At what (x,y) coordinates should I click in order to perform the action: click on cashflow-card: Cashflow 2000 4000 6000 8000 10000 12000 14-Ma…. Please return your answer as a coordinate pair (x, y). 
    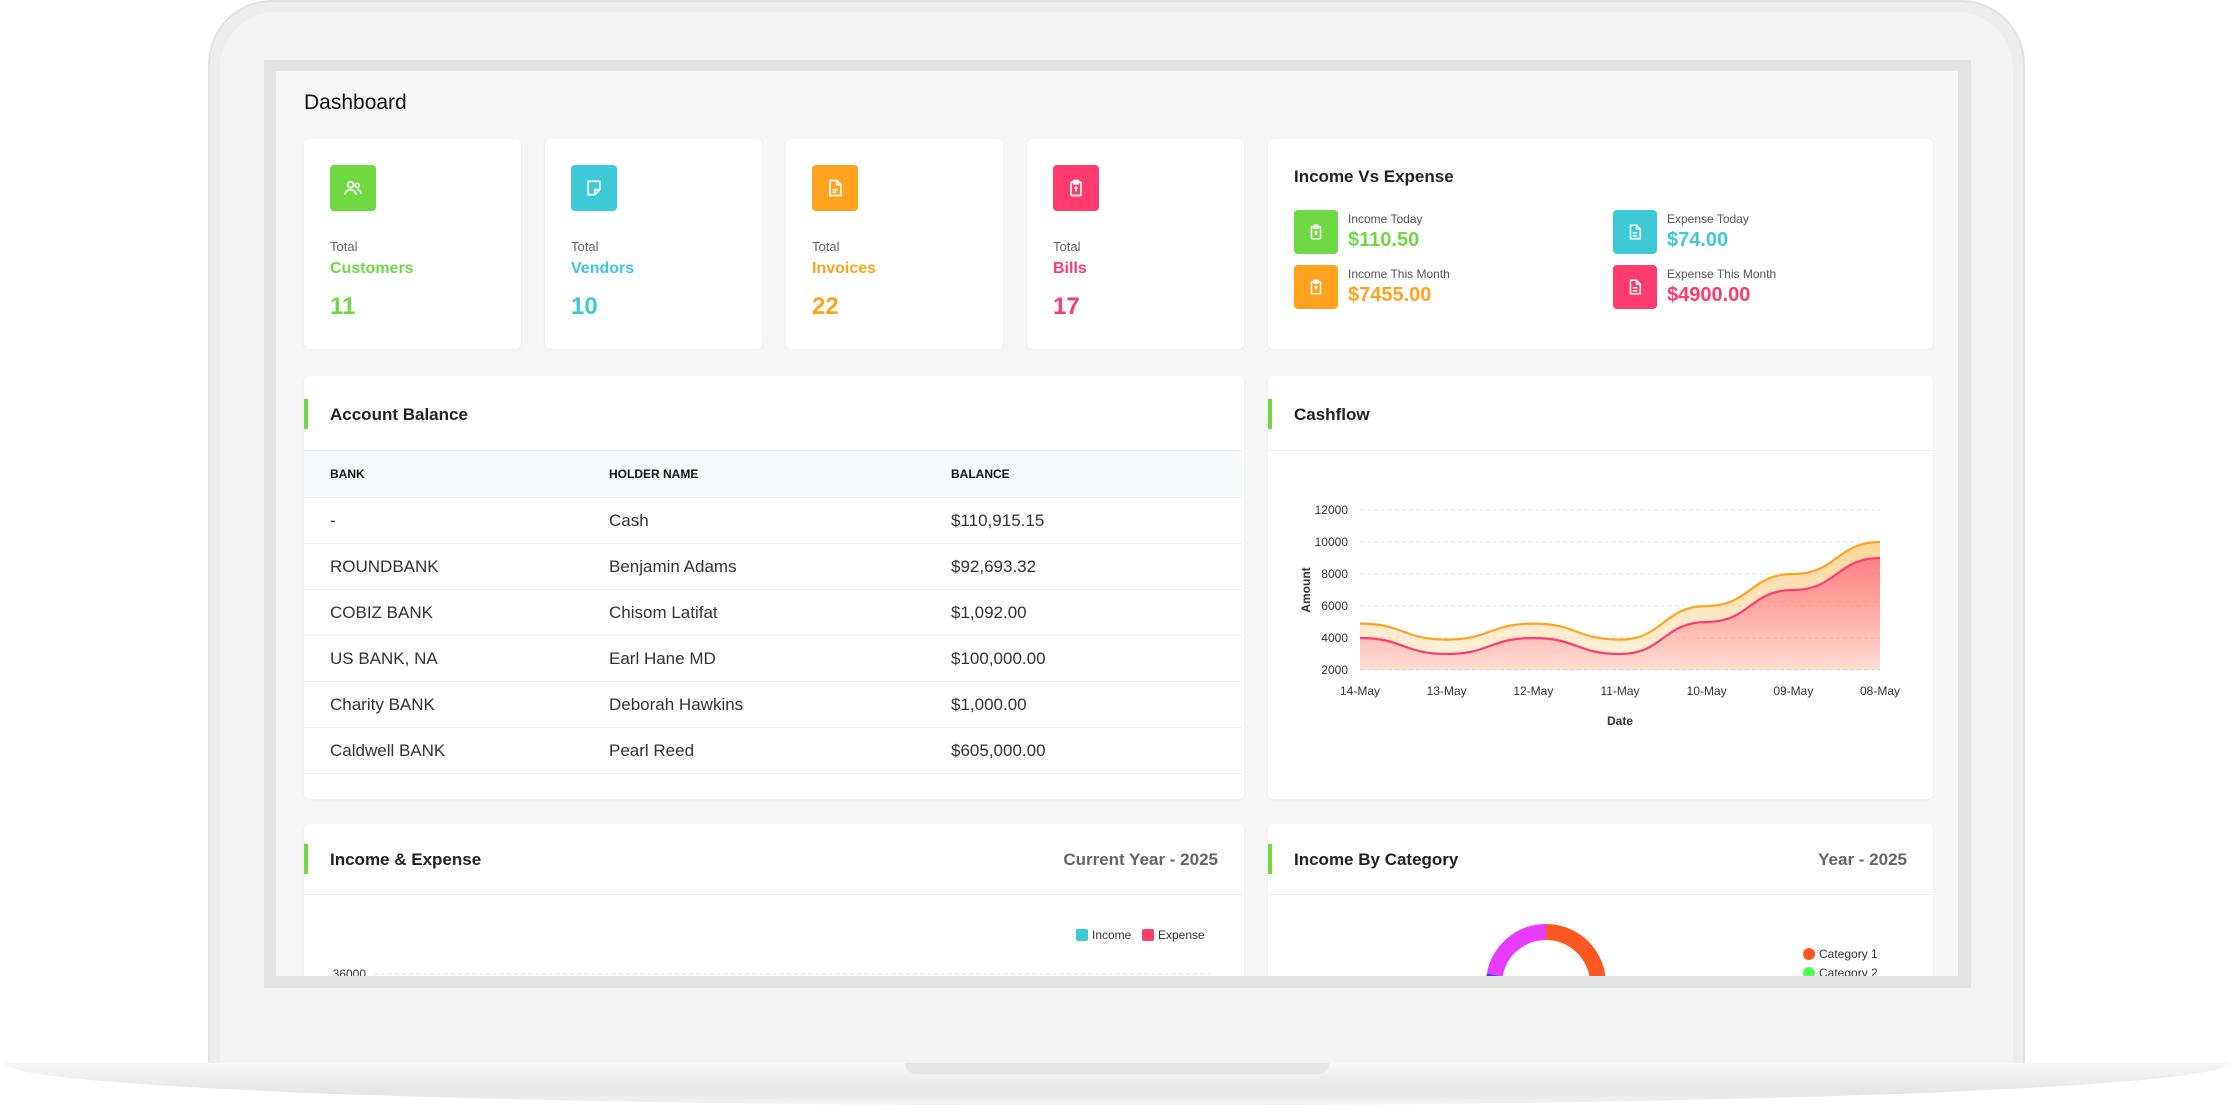
    Looking at the image, I should click on (1600, 587).